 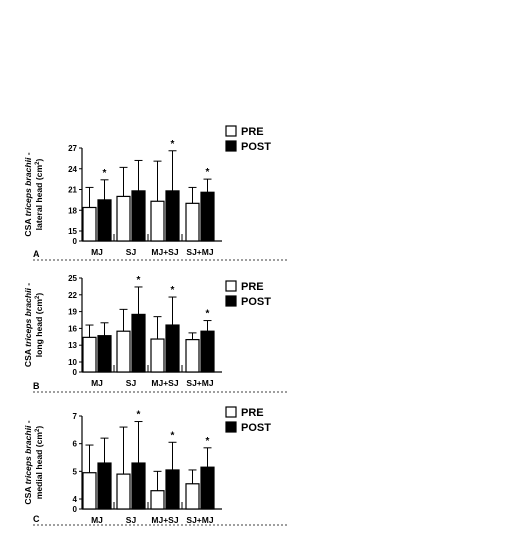 What do you see at coordinates (75, 416) in the screenshot?
I see `y-tick-label: 7` at bounding box center [75, 416].